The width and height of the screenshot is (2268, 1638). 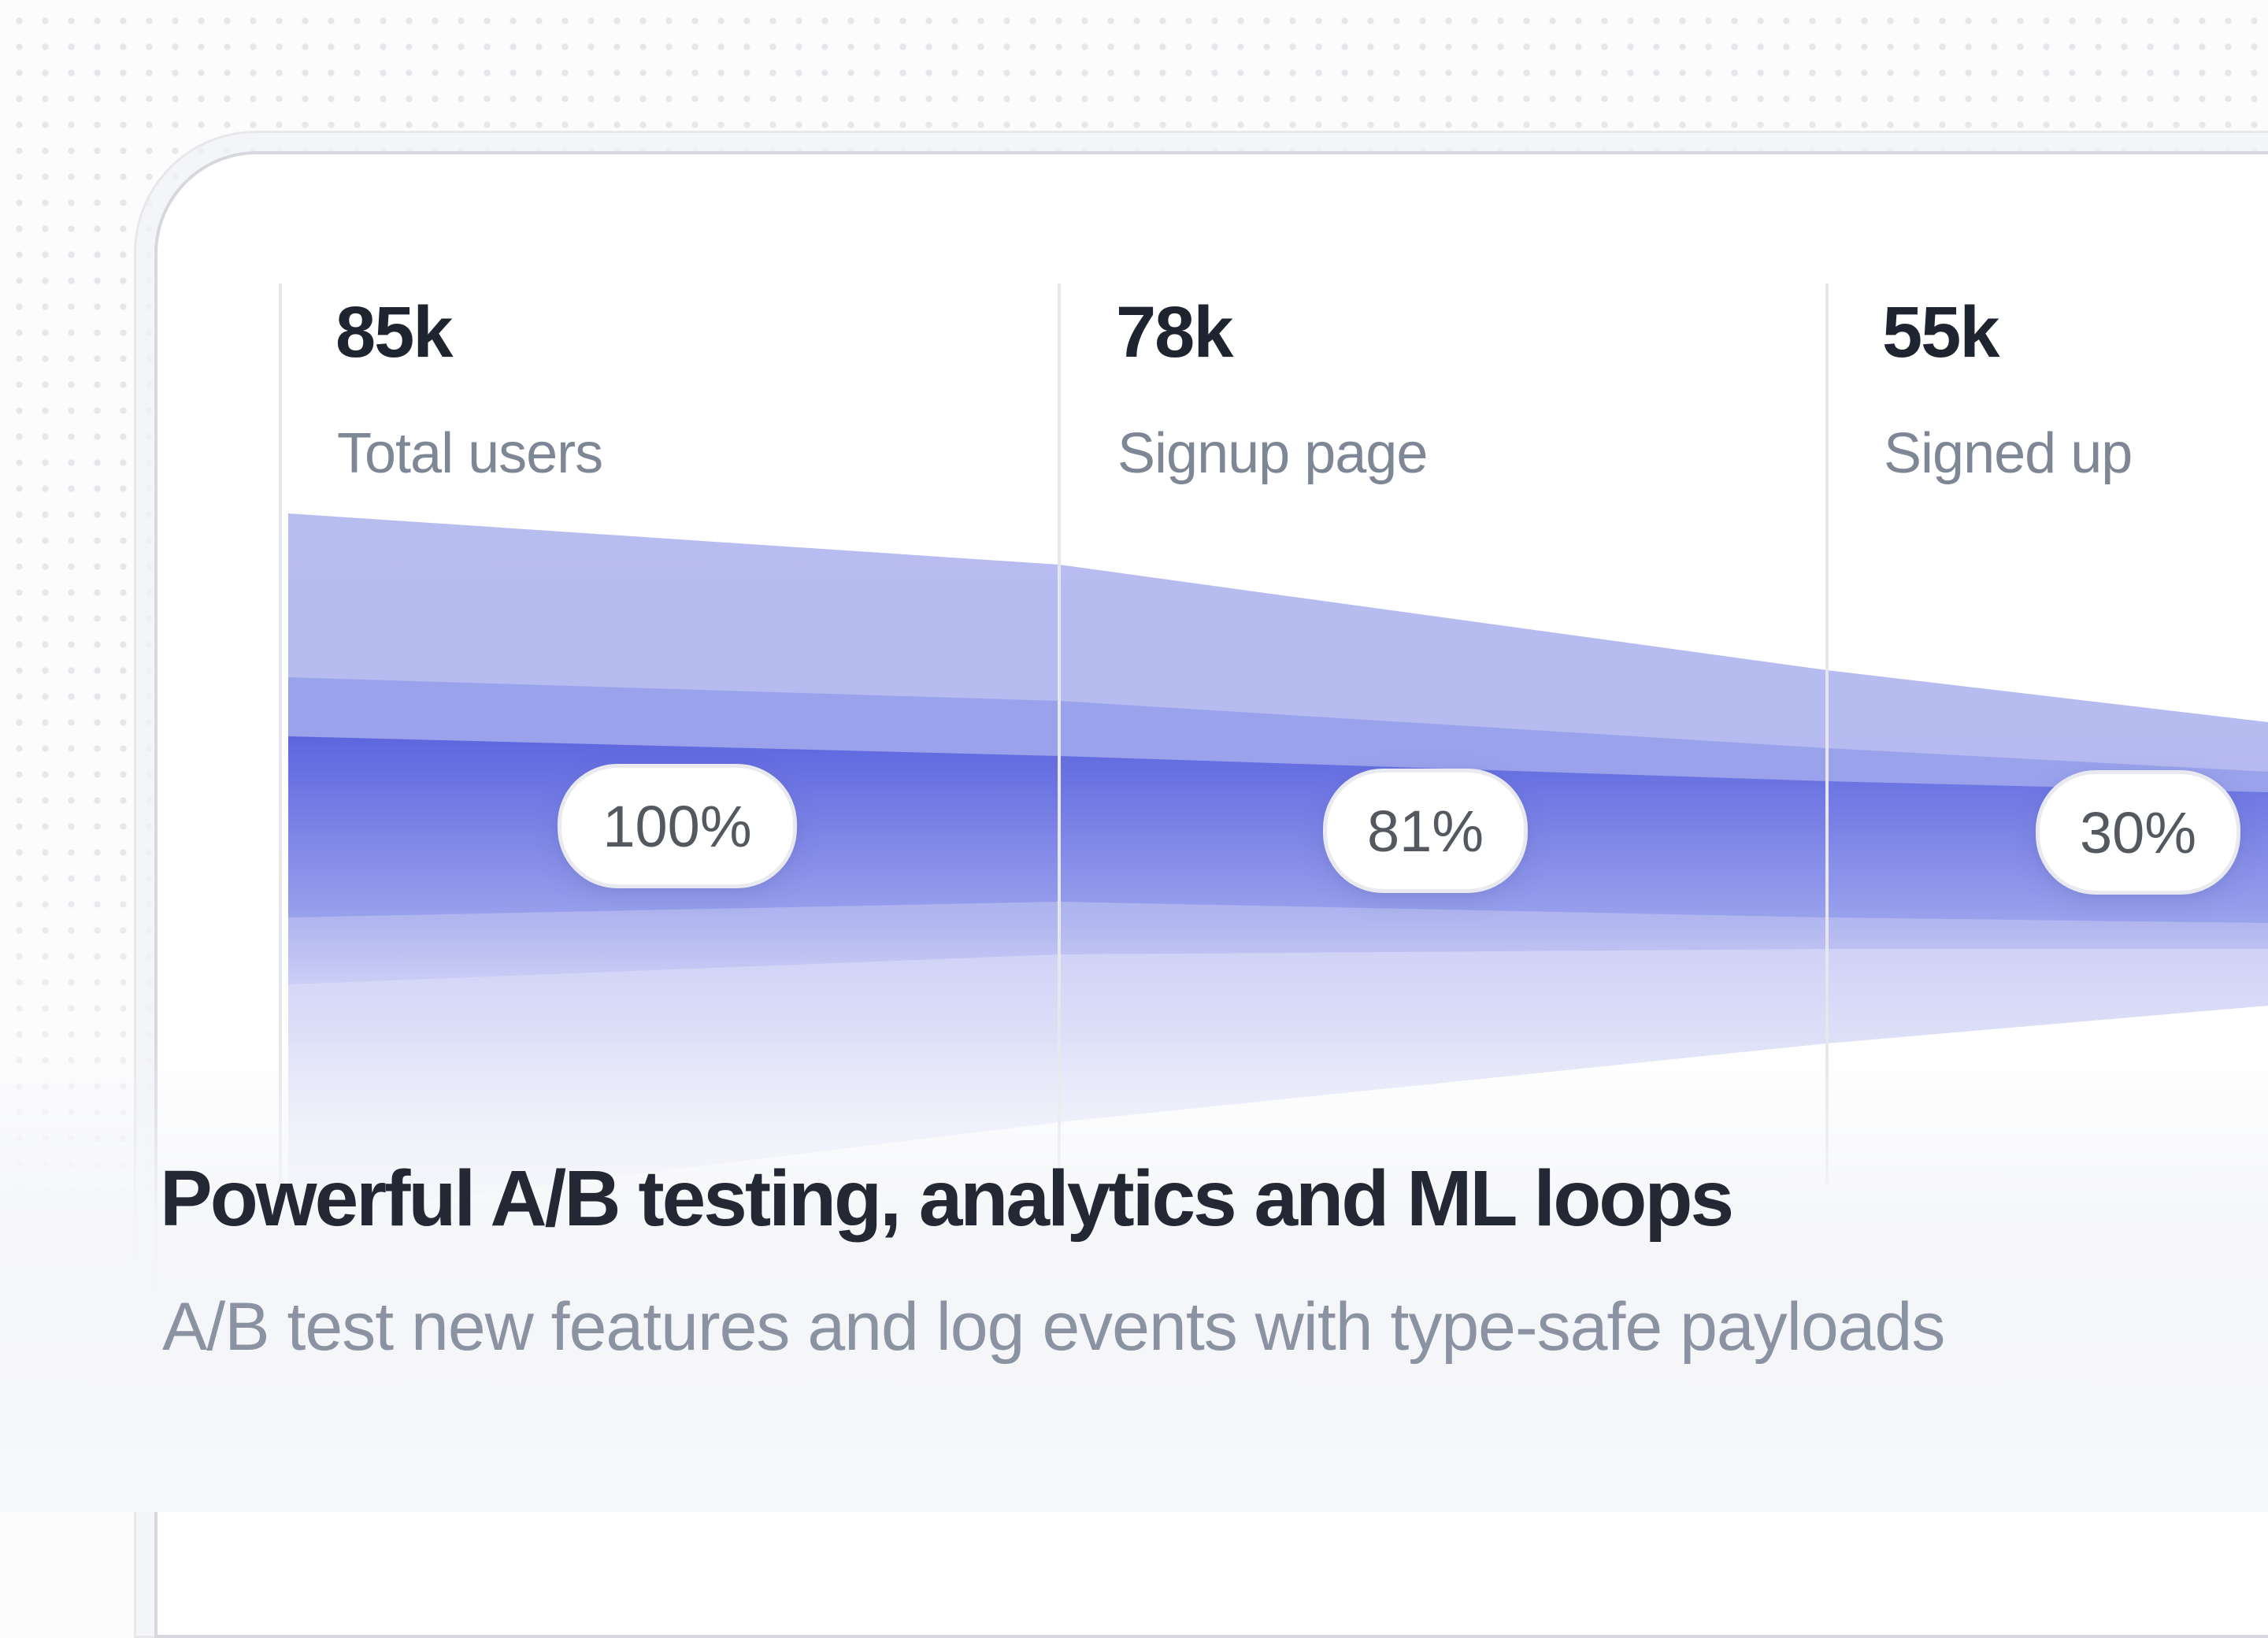 I want to click on stage-3-label: Signed up, so click(x=2008, y=453).